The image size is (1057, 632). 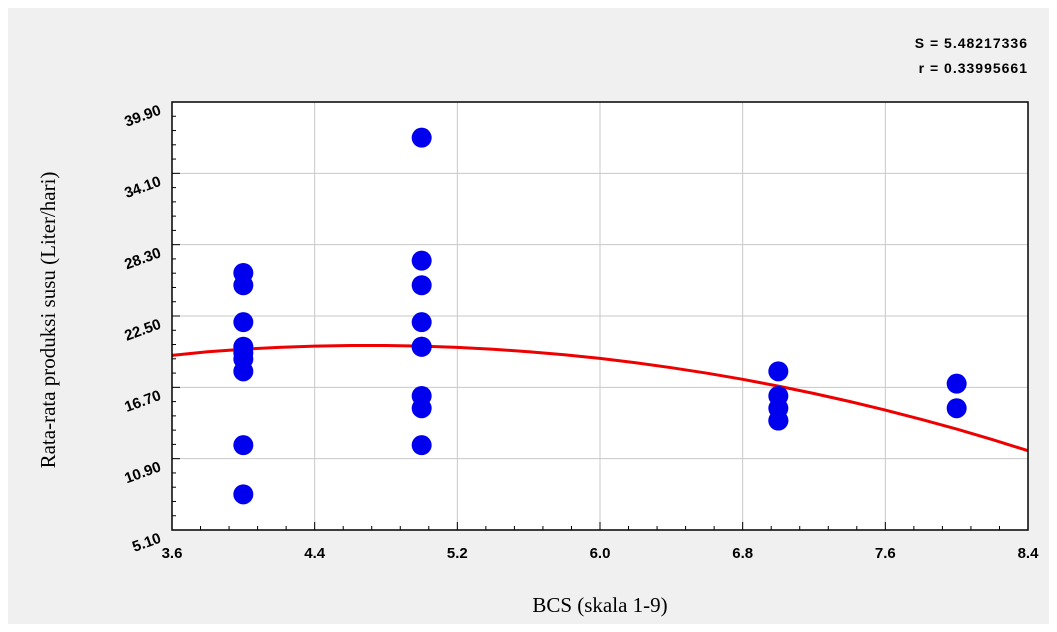 I want to click on stat-r-label: r = 0.33995661, so click(x=973, y=68).